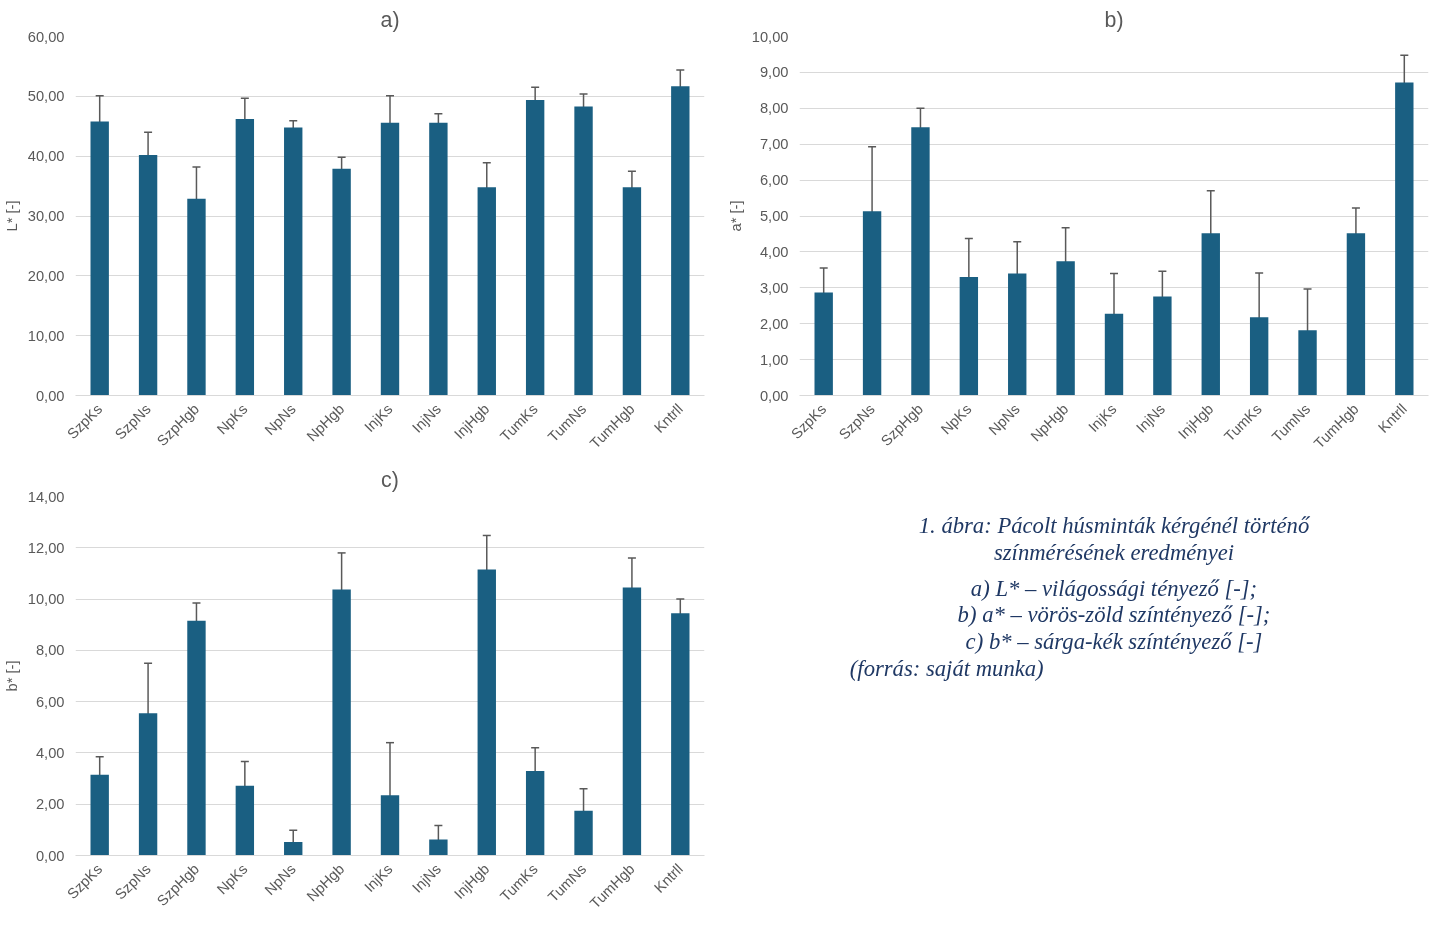 Image resolution: width=1454 pixels, height=927 pixels. What do you see at coordinates (46, 496) in the screenshot?
I see `y-tick-label: 14,00` at bounding box center [46, 496].